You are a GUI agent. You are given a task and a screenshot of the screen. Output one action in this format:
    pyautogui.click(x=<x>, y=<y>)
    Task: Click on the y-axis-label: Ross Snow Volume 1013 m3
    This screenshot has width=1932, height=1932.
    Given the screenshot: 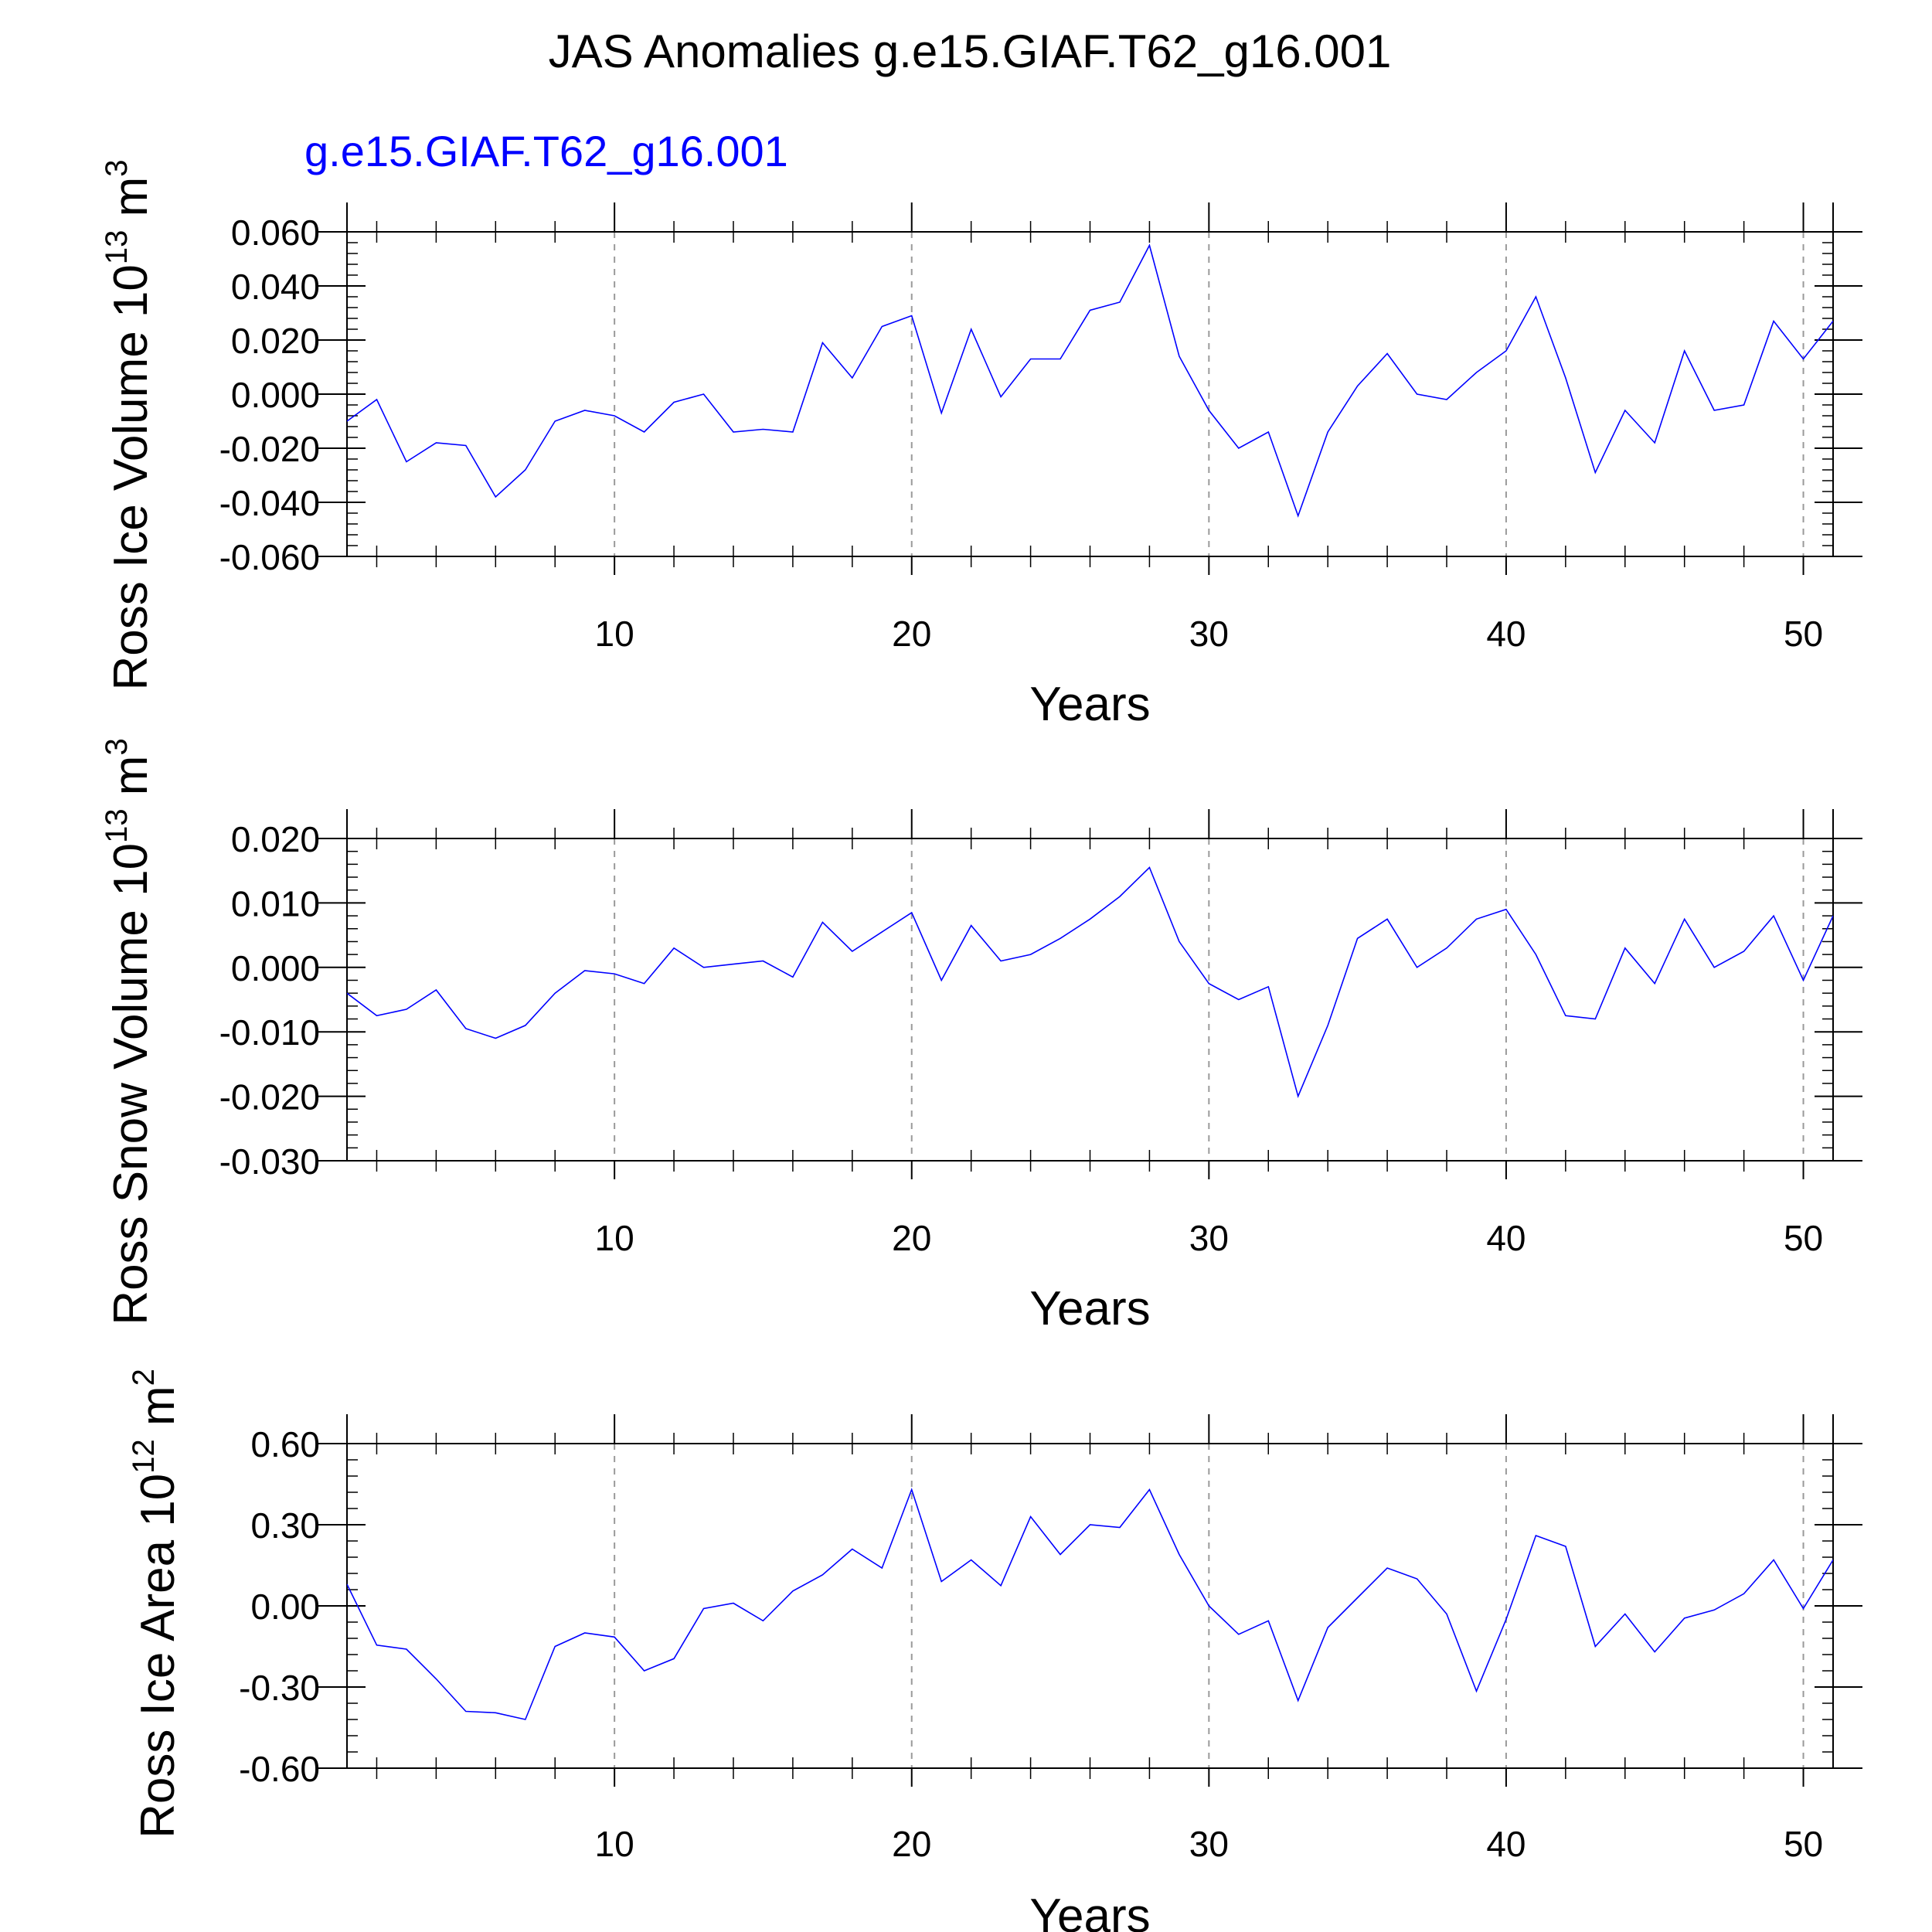 What is the action you would take?
    pyautogui.click(x=129, y=1031)
    